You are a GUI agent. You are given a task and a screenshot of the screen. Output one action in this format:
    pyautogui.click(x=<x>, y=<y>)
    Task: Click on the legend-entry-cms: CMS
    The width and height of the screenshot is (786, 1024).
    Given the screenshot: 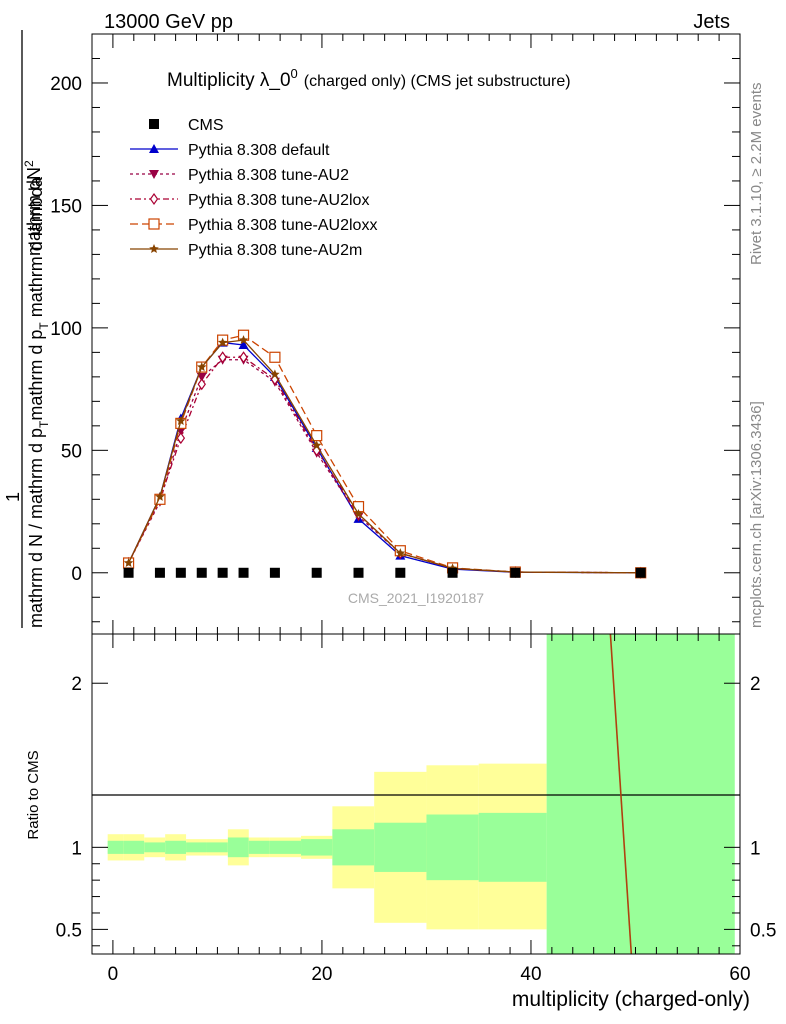 What is the action you would take?
    pyautogui.click(x=186, y=125)
    